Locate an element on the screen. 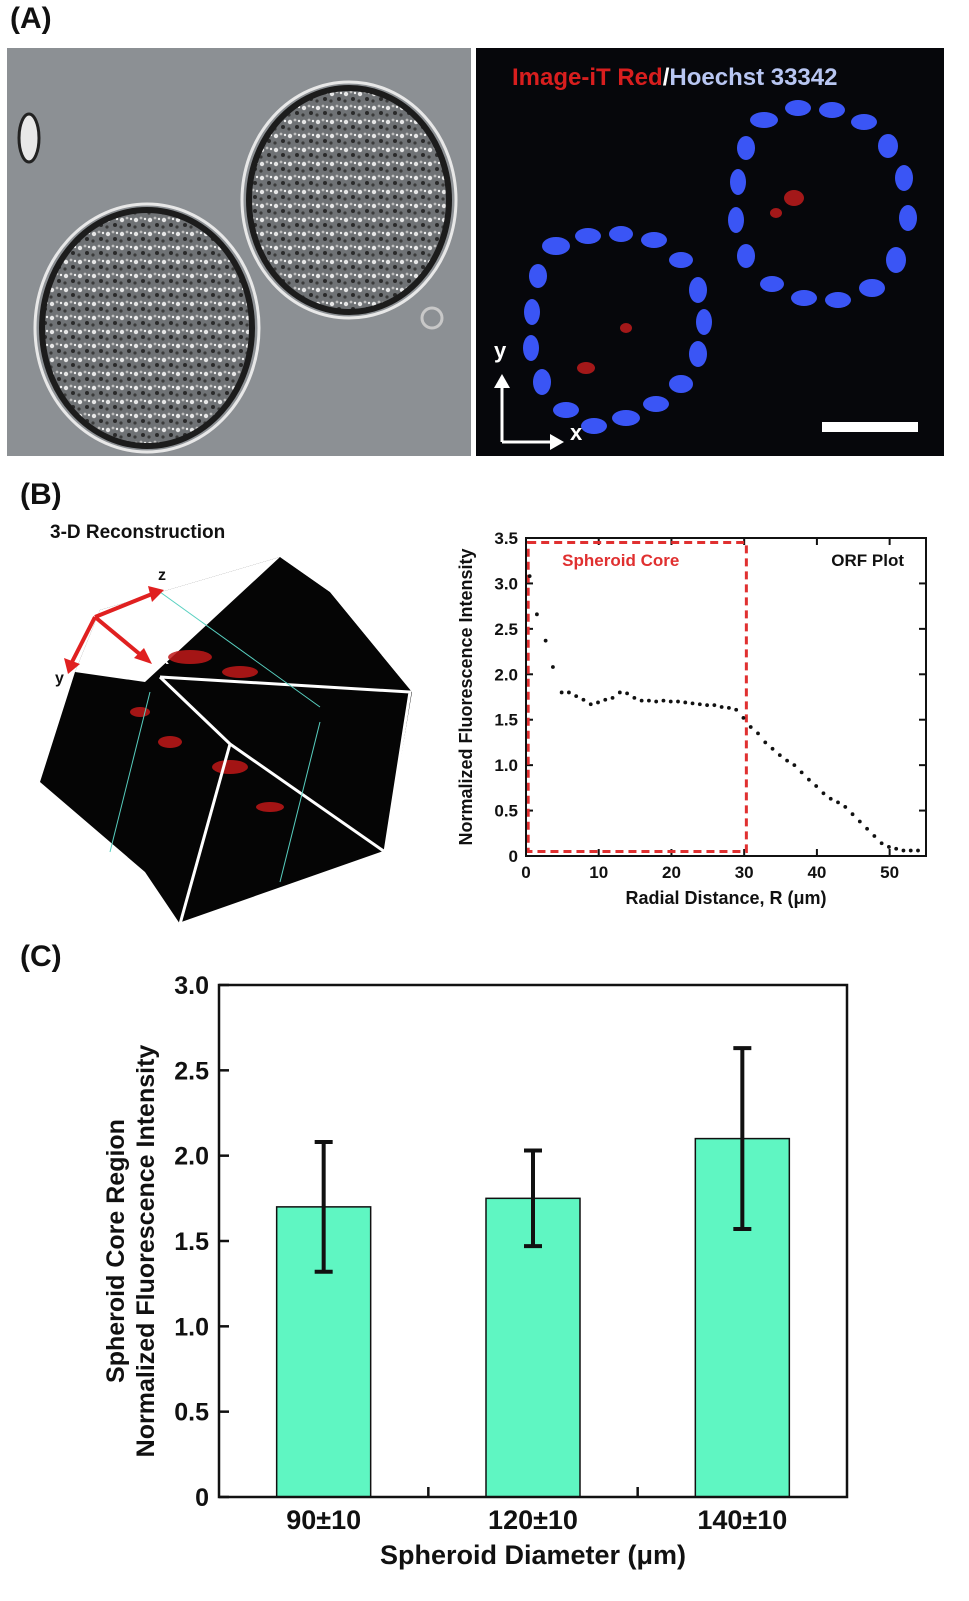 The image size is (969, 1601). scale-bar is located at coordinates (870, 427).